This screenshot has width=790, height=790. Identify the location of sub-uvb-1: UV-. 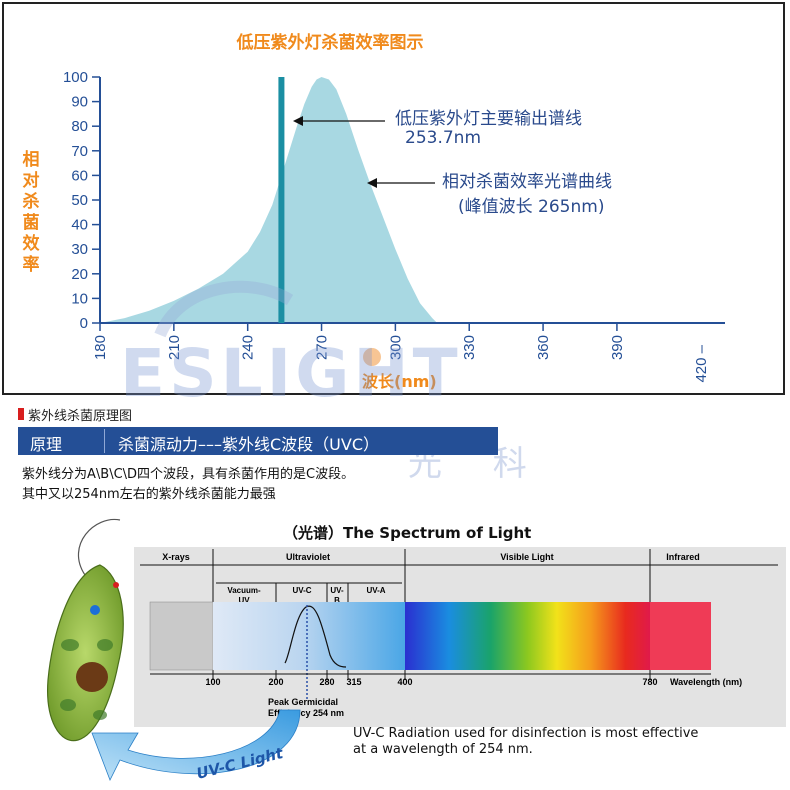
(337, 590).